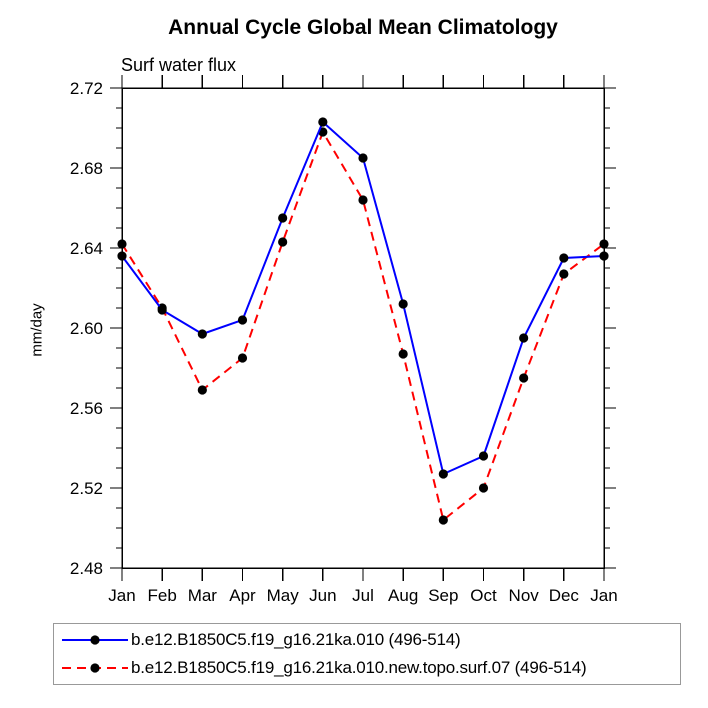 This screenshot has width=708, height=708. Describe the element at coordinates (483, 595) in the screenshot. I see `x-tick-label: Oct` at that location.